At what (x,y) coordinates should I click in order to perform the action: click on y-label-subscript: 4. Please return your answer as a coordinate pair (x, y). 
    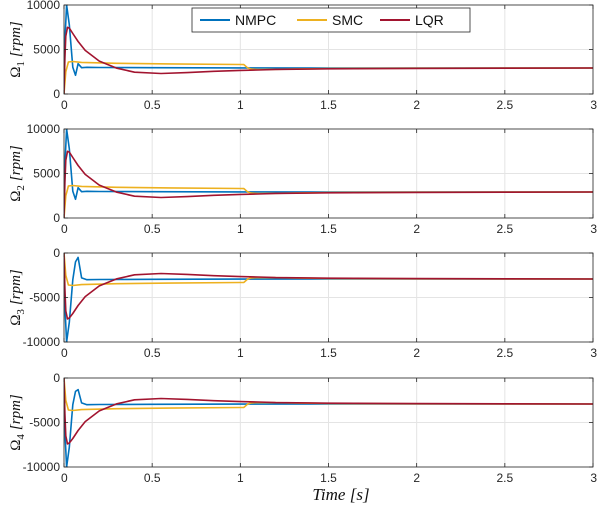
    Looking at the image, I should click on (21, 437).